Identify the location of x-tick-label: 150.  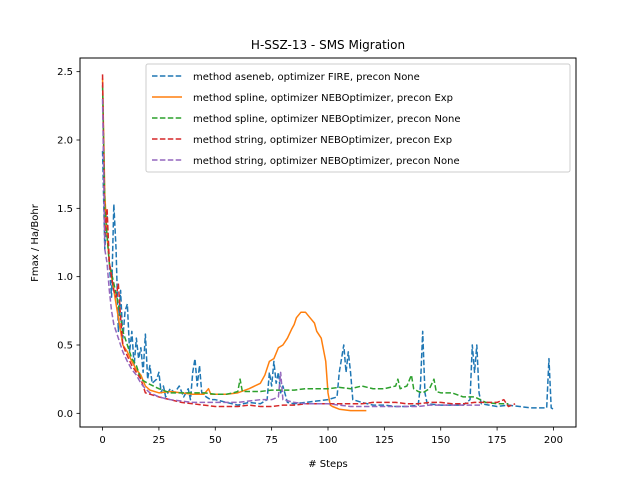
(440, 440).